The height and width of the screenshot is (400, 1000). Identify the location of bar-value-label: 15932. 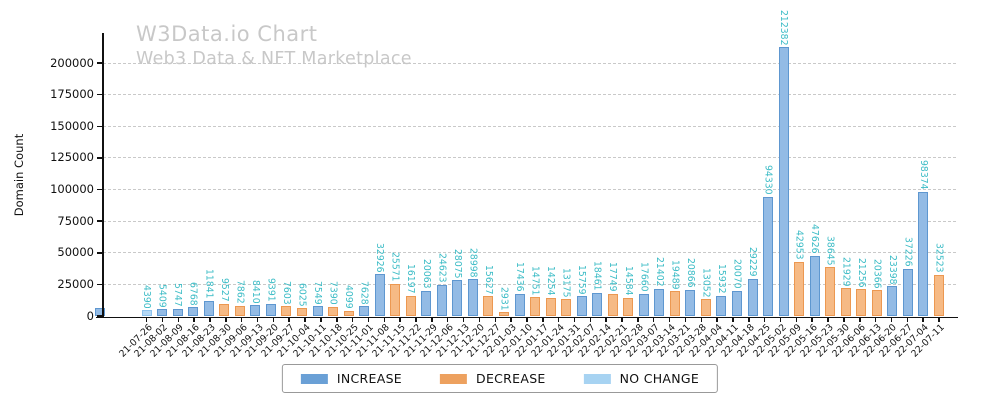
(721, 279).